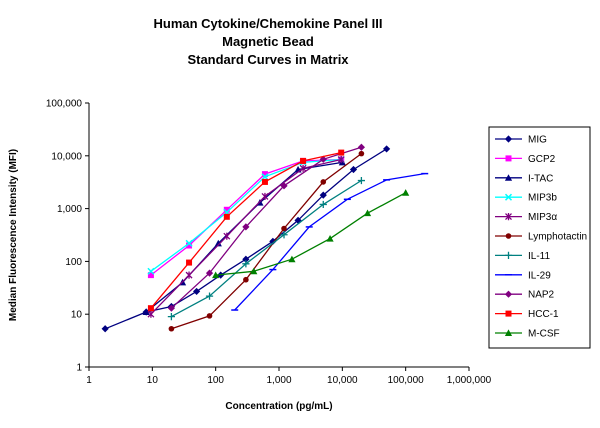  I want to click on x-tick-label: 100,000, so click(406, 380).